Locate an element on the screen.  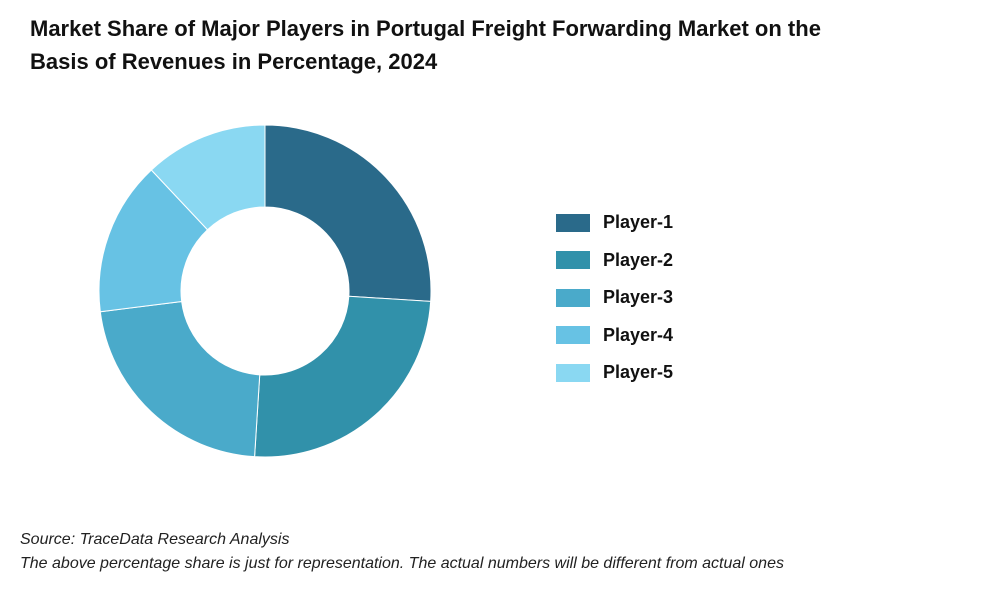
legend-item-player-1: Player-1 is located at coordinates (614, 223).